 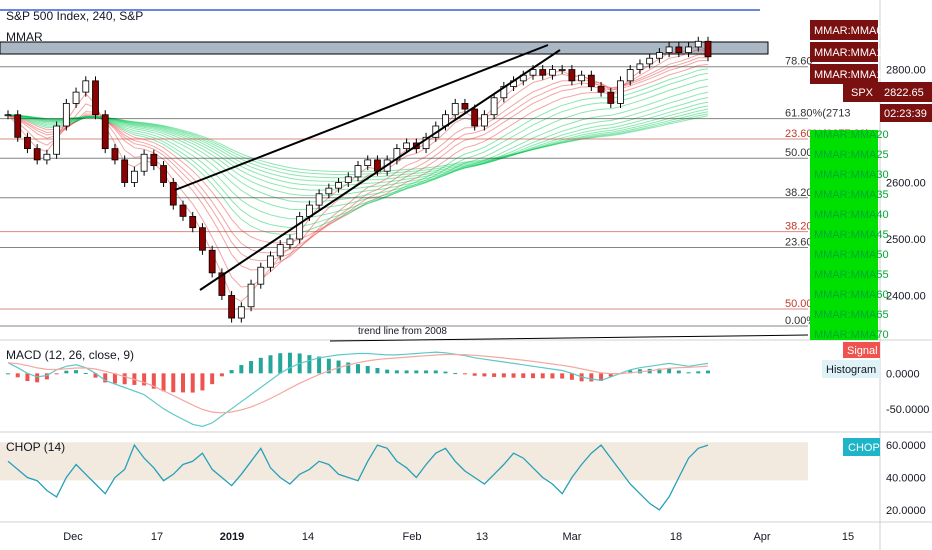 What do you see at coordinates (903, 374) in the screenshot?
I see `macd-tick: 0.0000` at bounding box center [903, 374].